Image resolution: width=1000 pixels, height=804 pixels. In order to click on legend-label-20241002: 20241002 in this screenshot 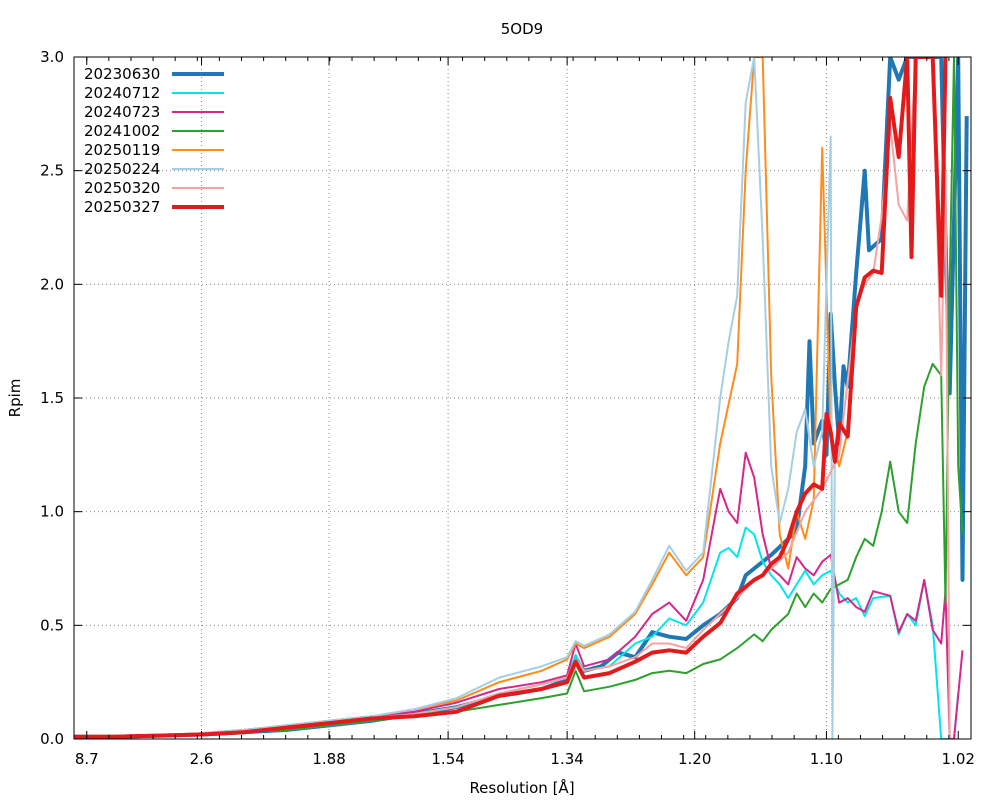, I will do `click(122, 131)`.